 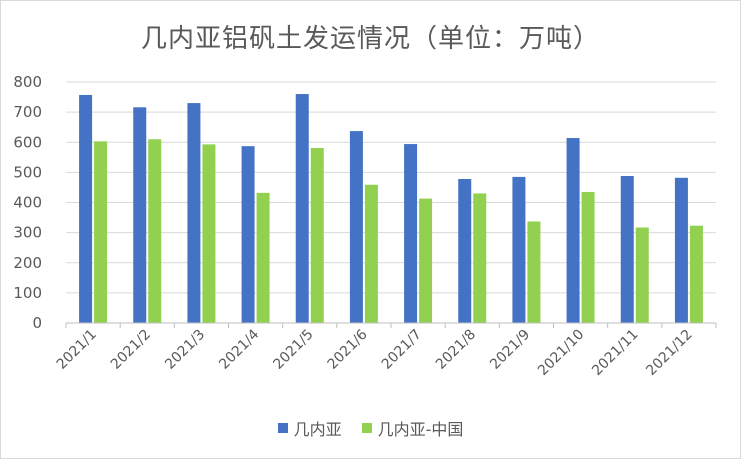 What do you see at coordinates (27, 142) in the screenshot?
I see `y-tick-label: 600` at bounding box center [27, 142].